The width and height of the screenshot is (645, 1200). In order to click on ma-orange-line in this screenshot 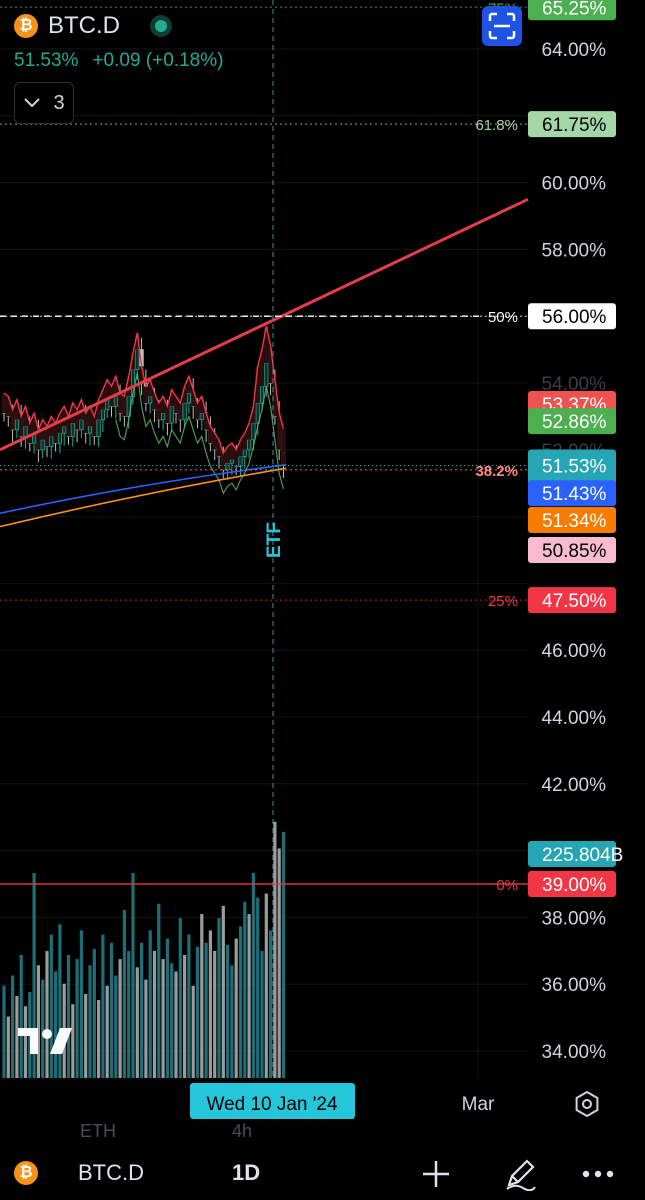, I will do `click(143, 497)`.